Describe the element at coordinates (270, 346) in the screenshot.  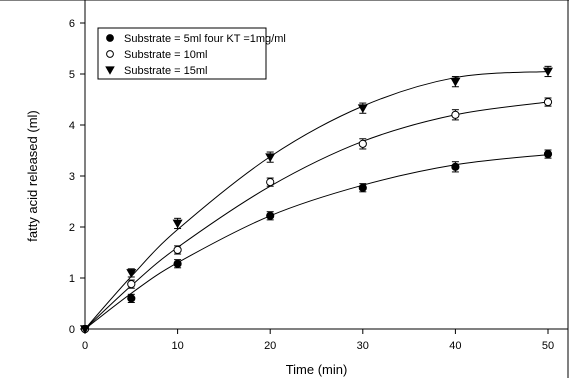
I see `x-tick-label: 20` at that location.